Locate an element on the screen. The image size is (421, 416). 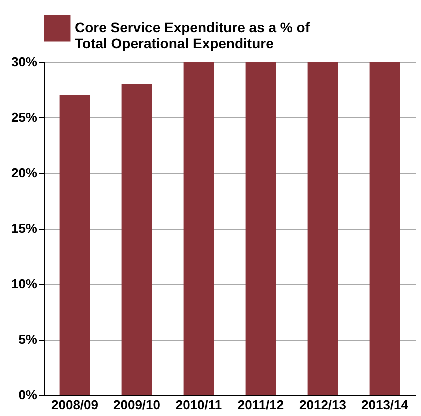
y-tick-label: 10% is located at coordinates (24, 284).